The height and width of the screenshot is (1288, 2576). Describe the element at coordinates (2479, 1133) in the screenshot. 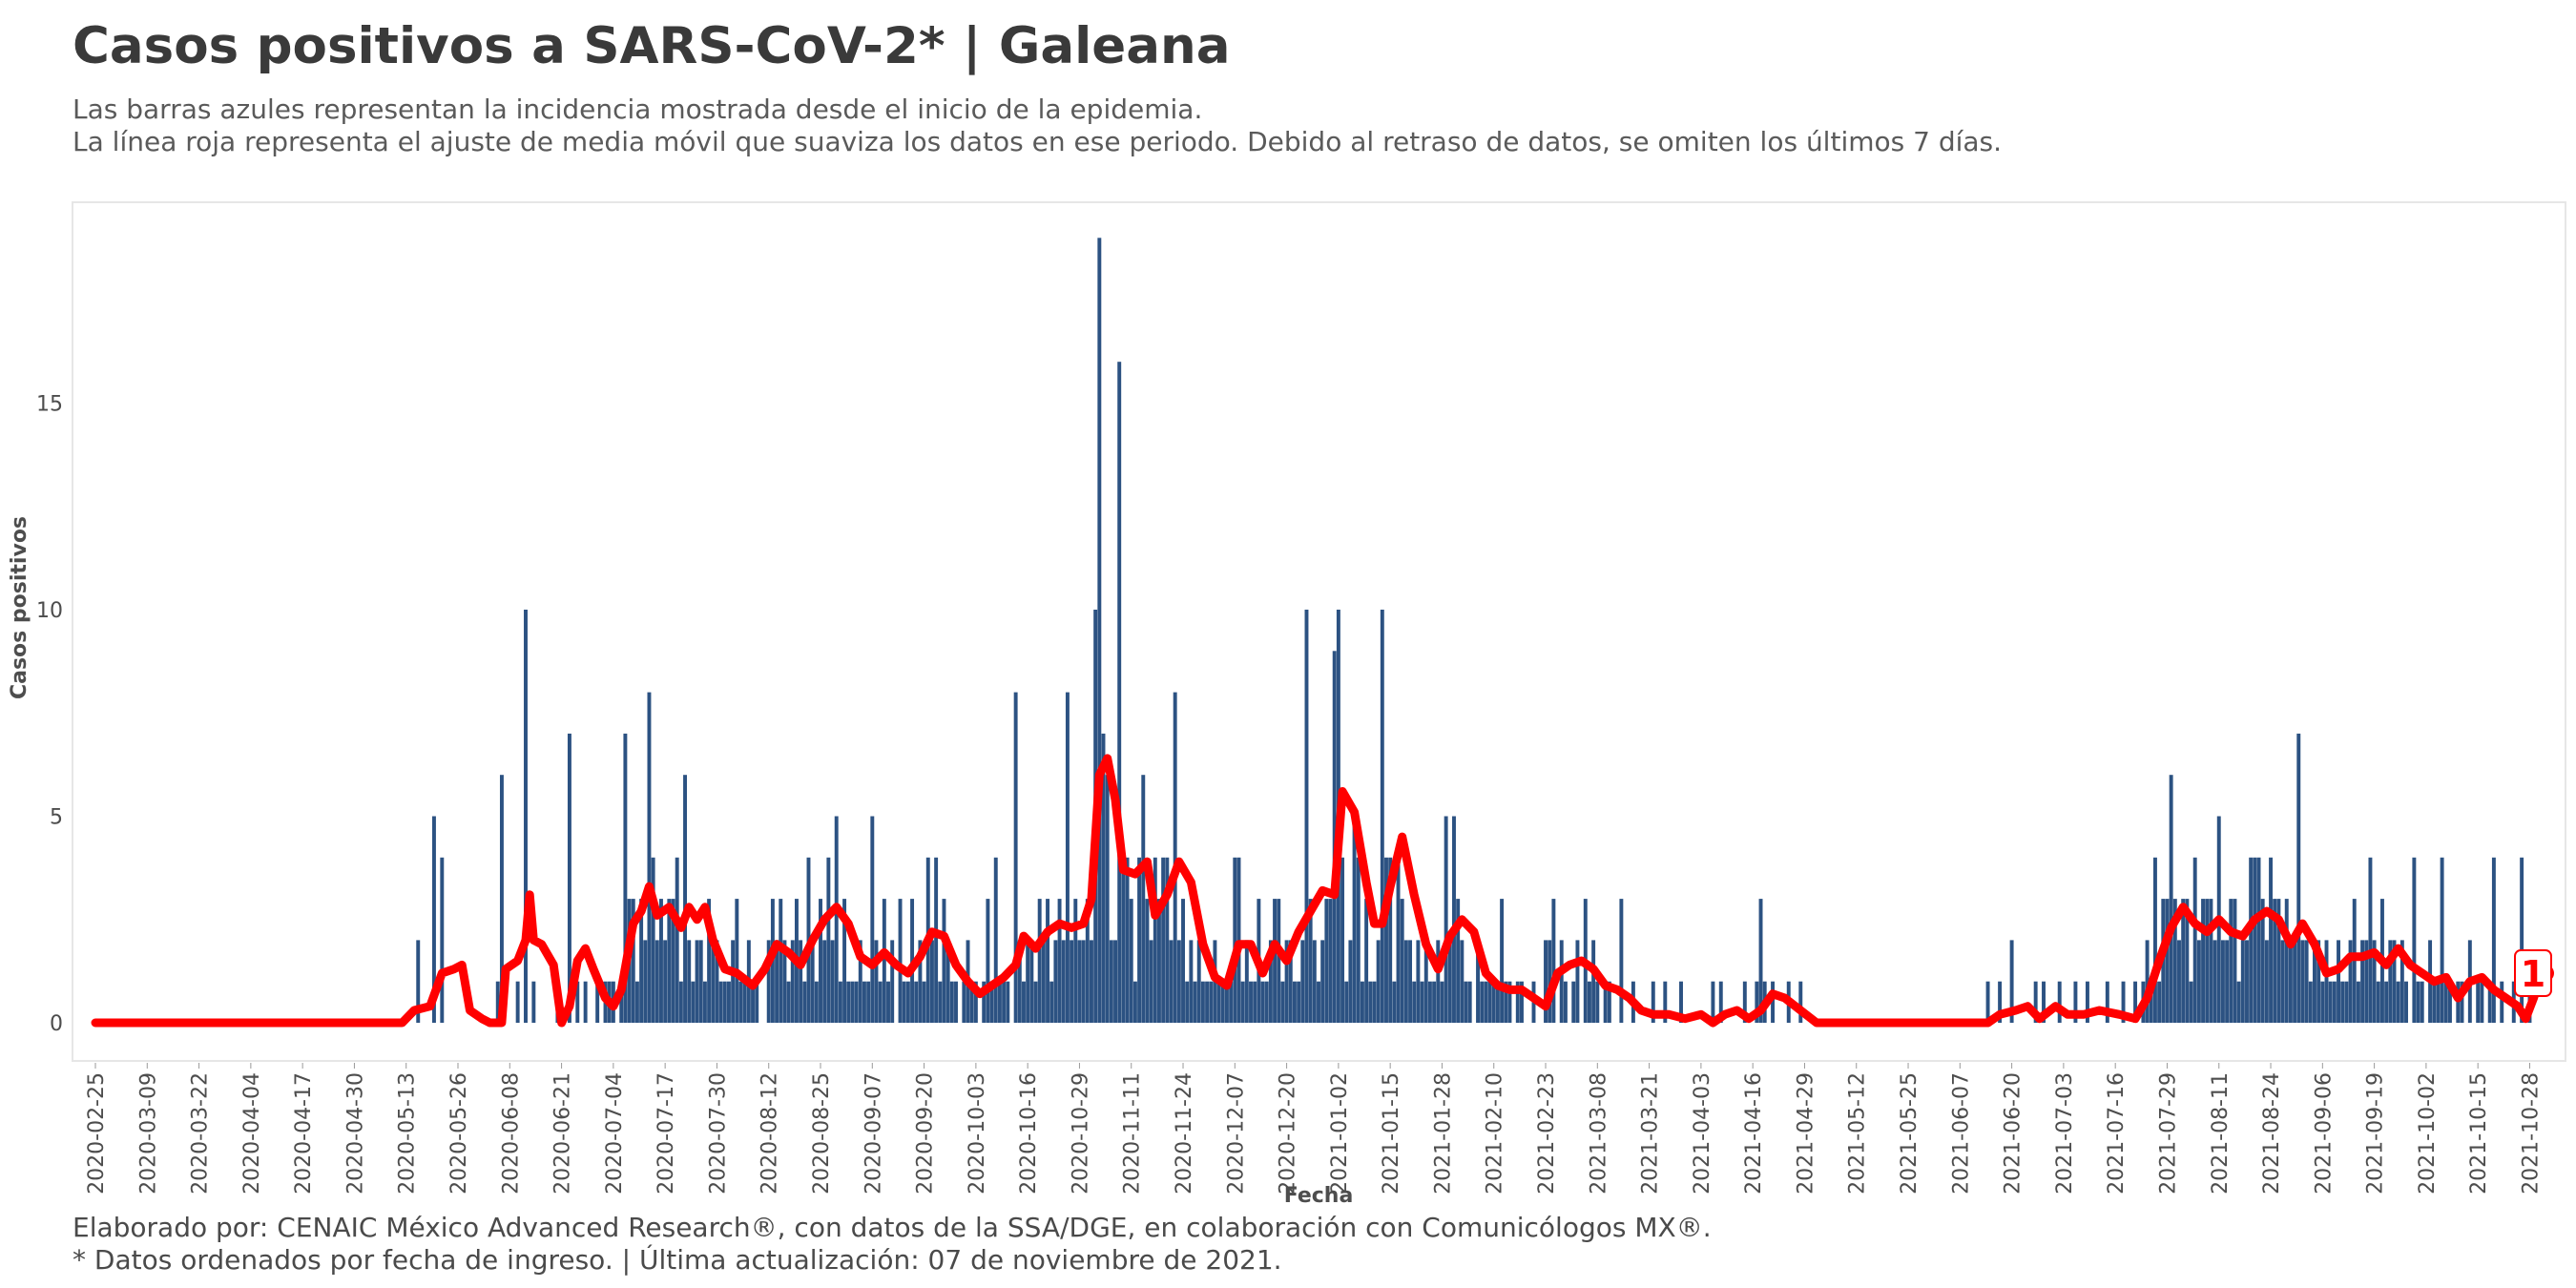

I see `x-tick-label: 2021-10-15` at that location.